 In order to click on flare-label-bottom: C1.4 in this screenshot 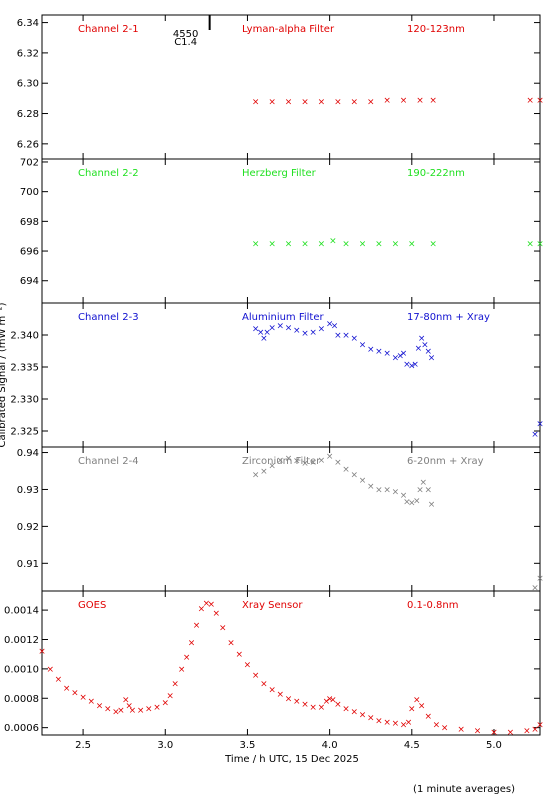, I will do `click(185, 42)`.